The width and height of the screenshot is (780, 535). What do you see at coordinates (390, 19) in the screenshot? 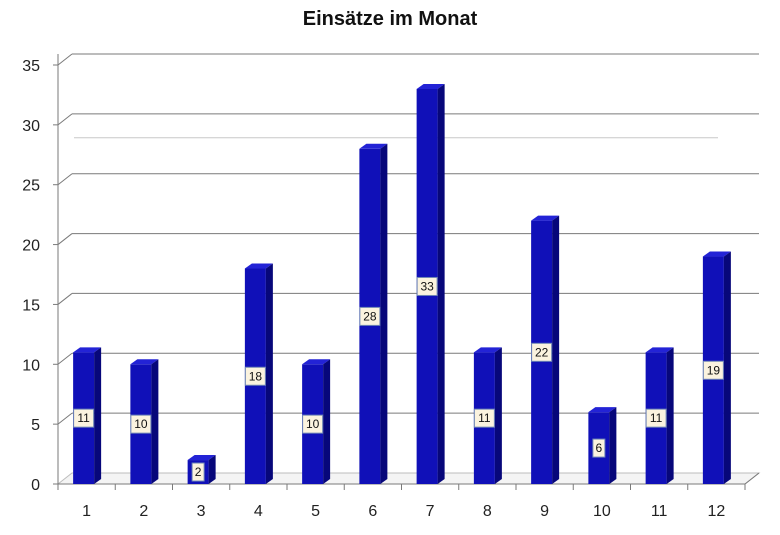
I see `chart-title: Einsätze im Monat` at bounding box center [390, 19].